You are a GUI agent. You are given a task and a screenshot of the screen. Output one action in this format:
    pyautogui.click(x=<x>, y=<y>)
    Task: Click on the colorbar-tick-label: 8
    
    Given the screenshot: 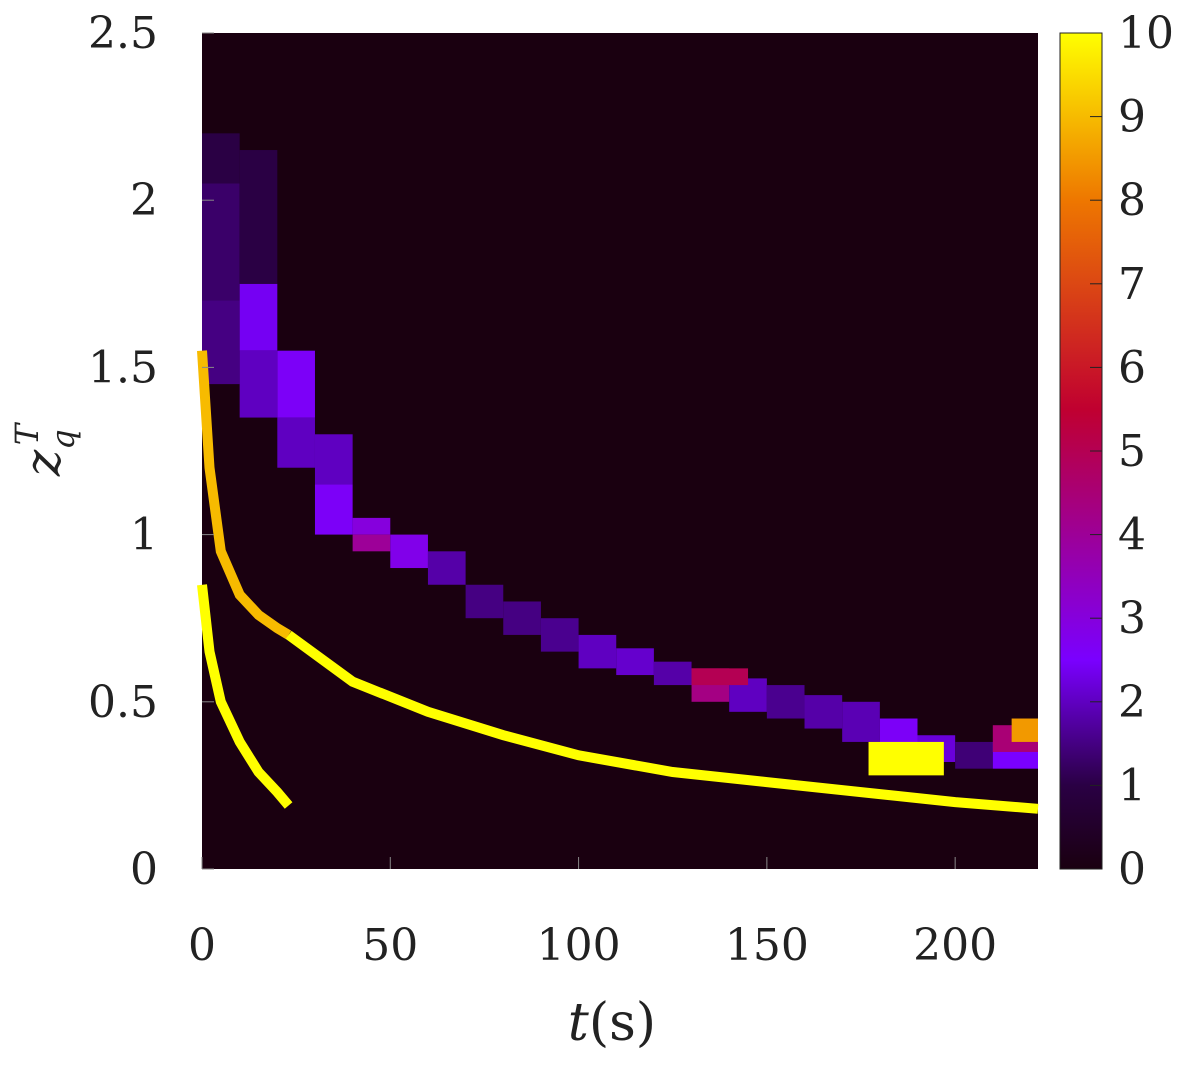 What is the action you would take?
    pyautogui.click(x=1132, y=200)
    